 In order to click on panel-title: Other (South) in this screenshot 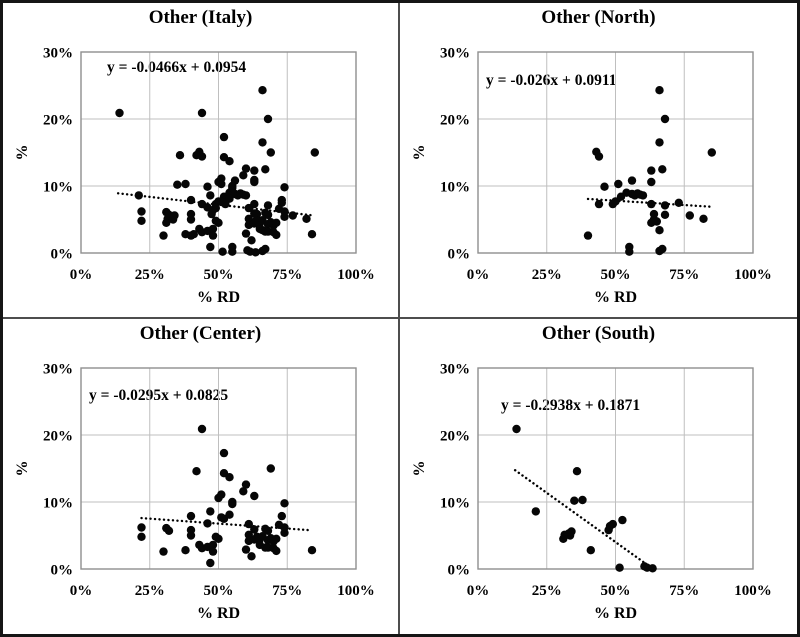, I will do `click(598, 333)`.